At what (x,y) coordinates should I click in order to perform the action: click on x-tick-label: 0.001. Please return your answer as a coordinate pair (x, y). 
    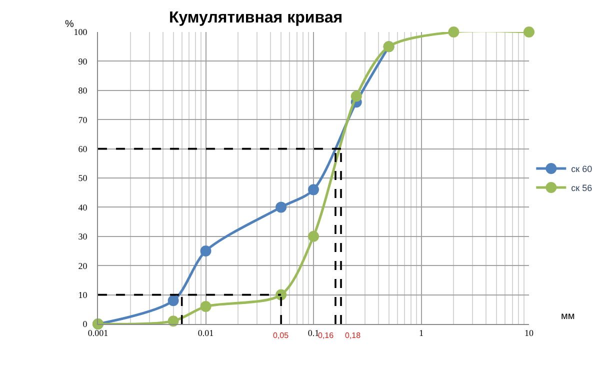
    Looking at the image, I should click on (98, 333).